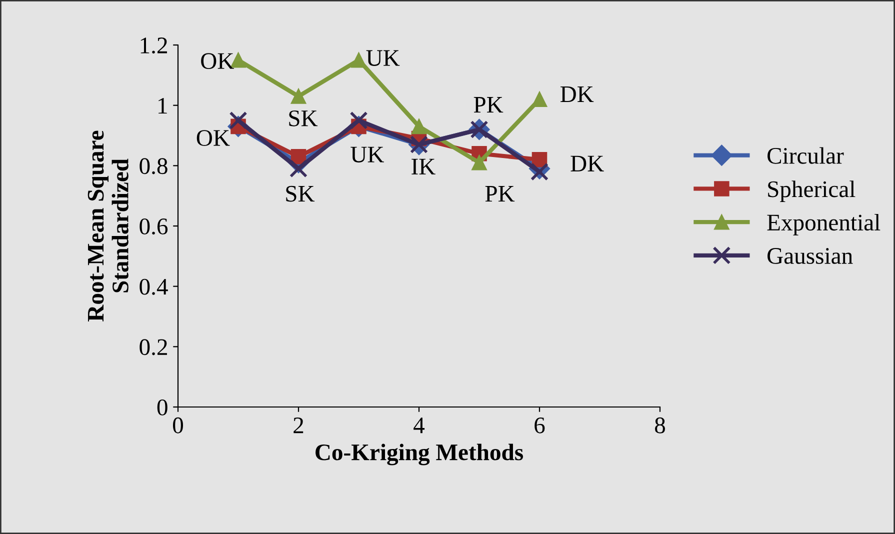  Describe the element at coordinates (162, 407) in the screenshot. I see `y-tick-label: 0` at that location.